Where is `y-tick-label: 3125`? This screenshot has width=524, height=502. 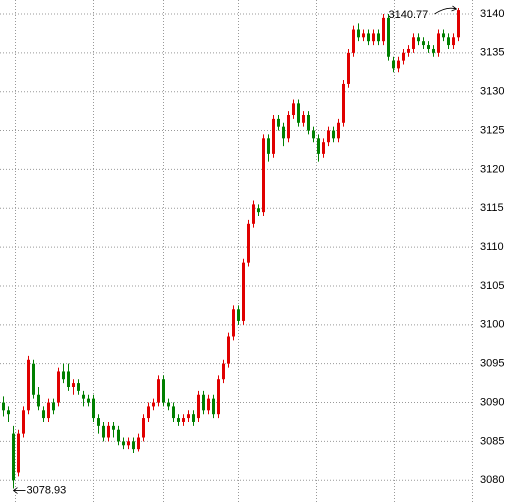 y-tick-label: 3125 is located at coordinates (492, 130).